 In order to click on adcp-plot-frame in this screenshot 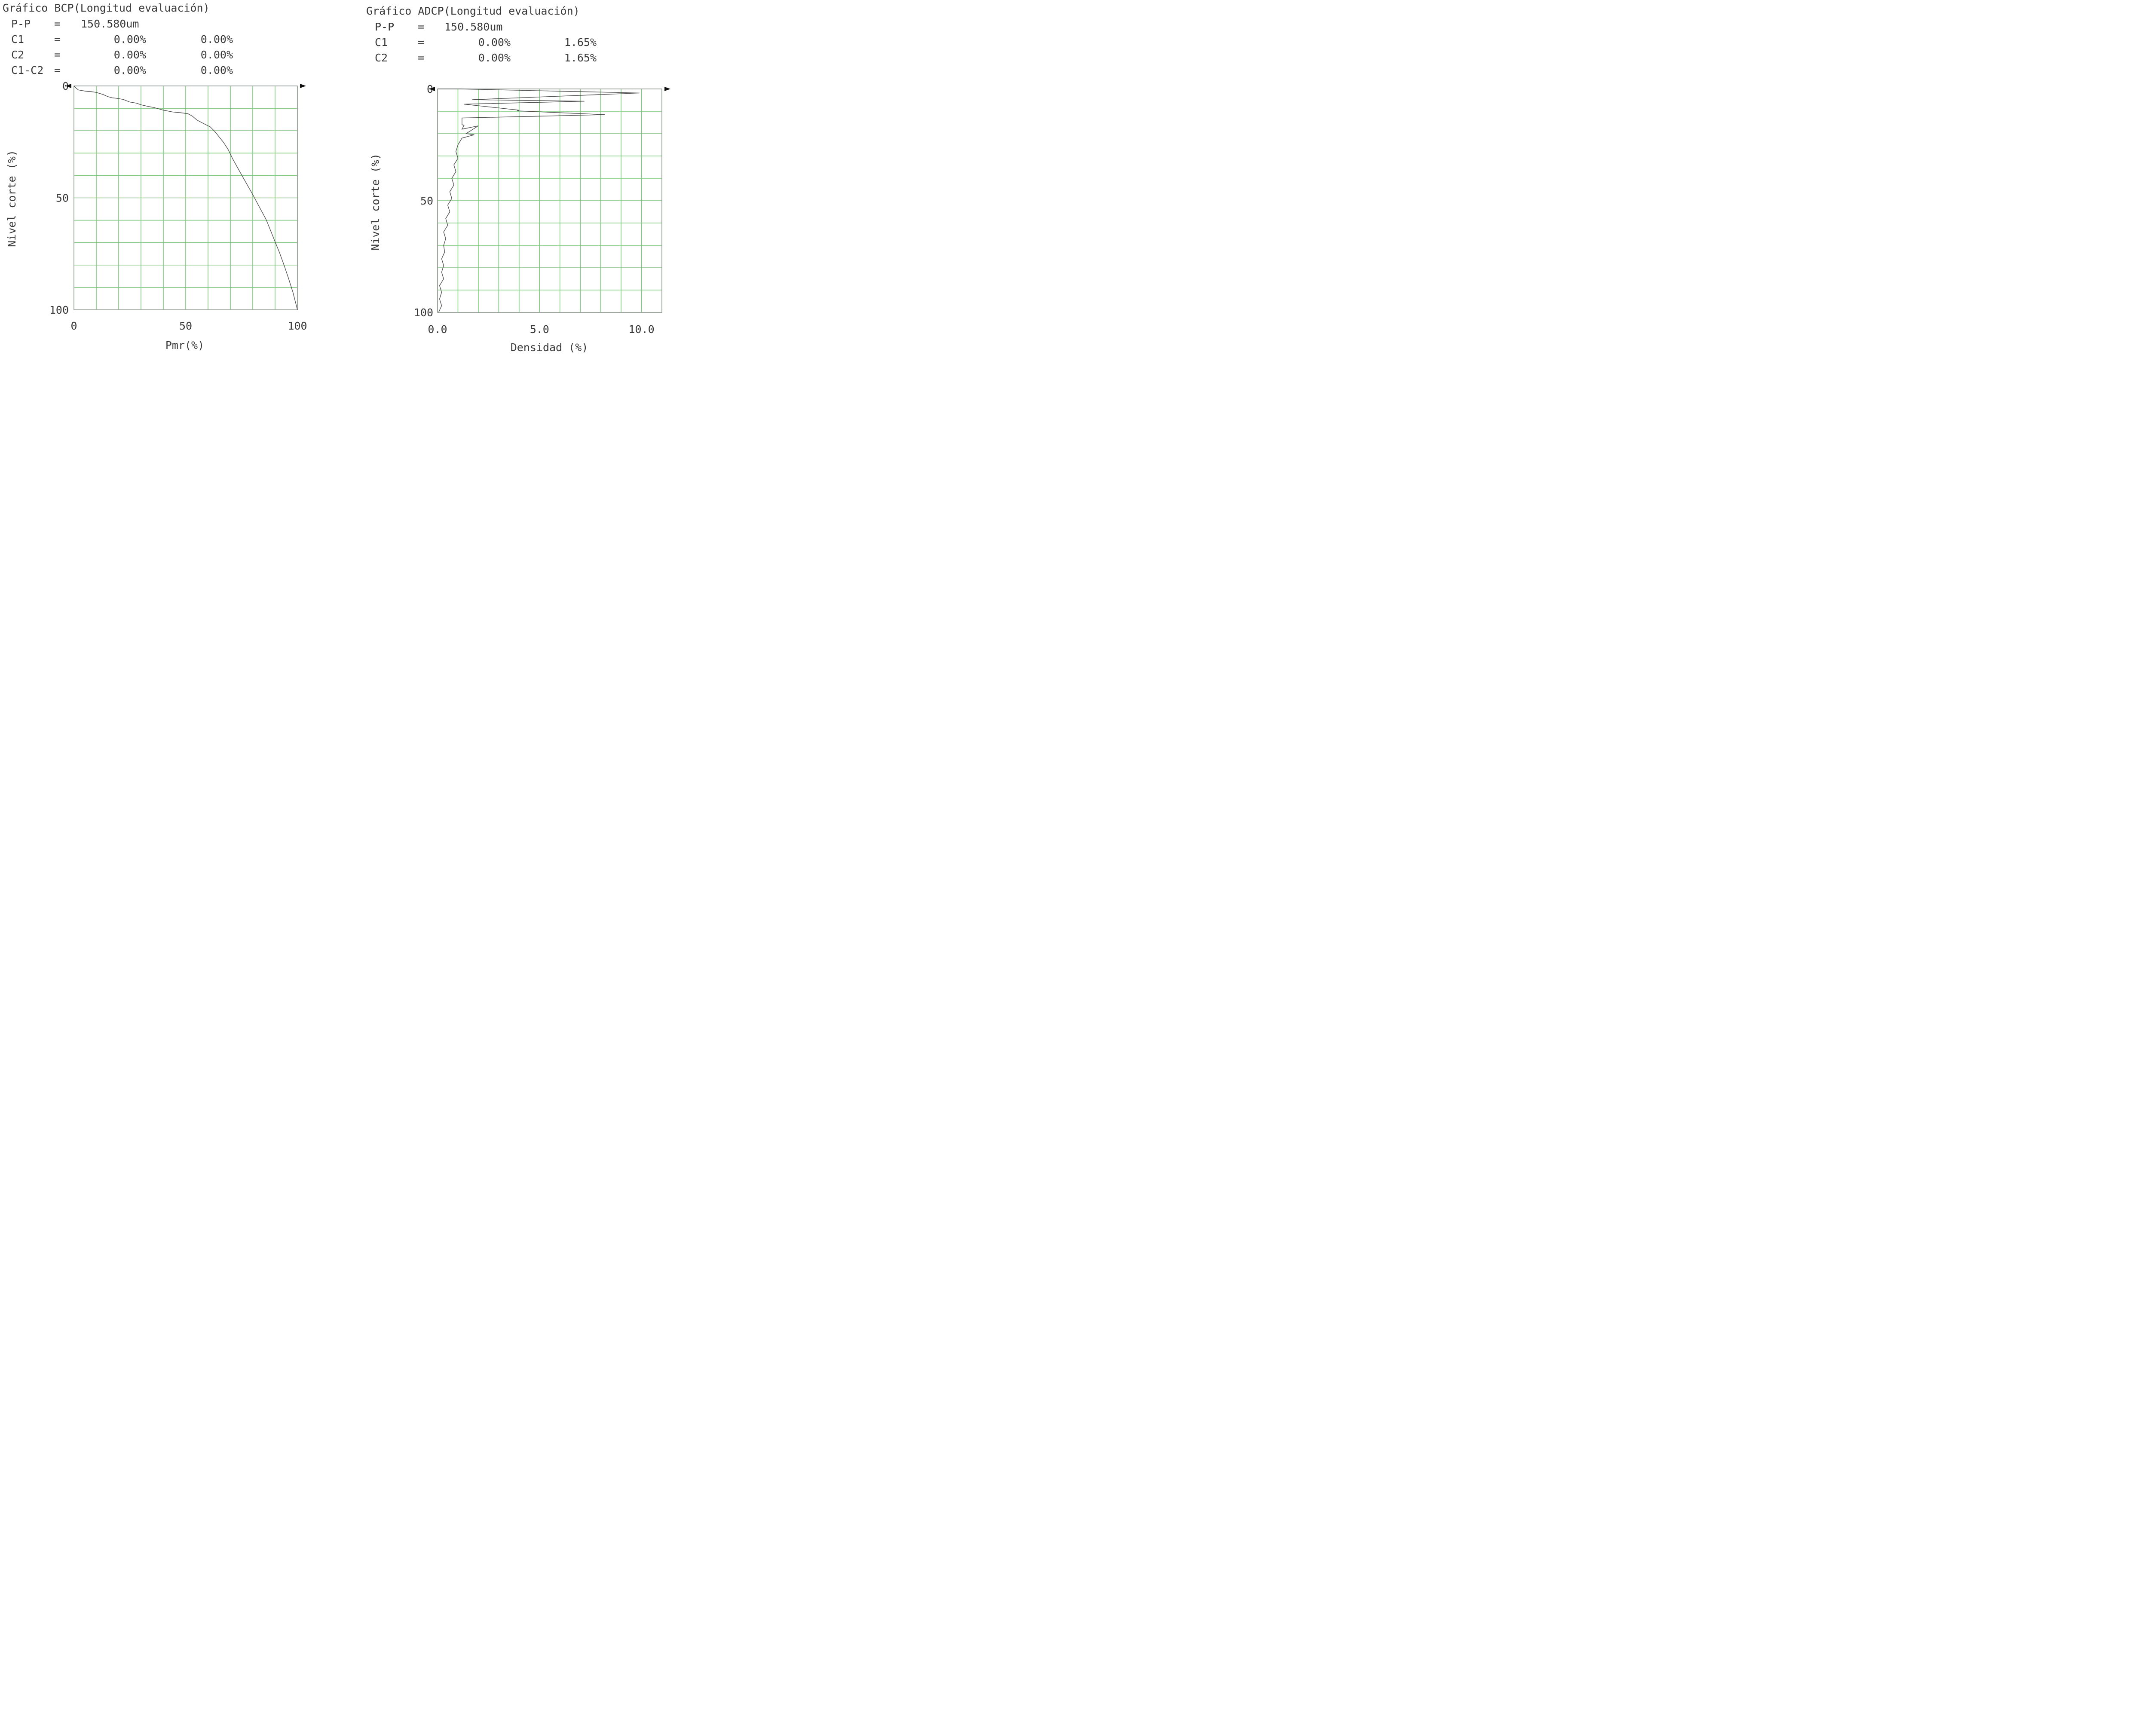, I will do `click(549, 201)`.